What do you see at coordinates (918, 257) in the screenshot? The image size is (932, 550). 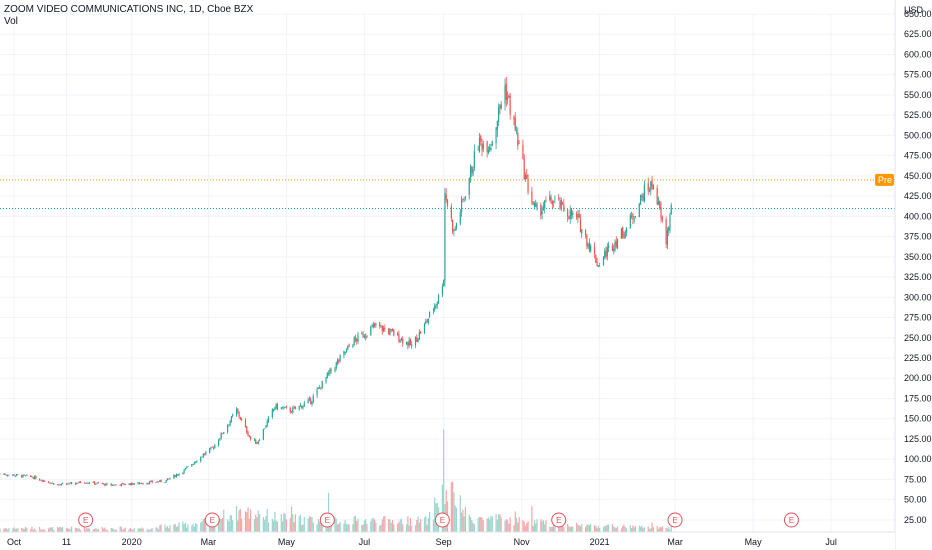 I see `price-tick-label: 350.00` at bounding box center [918, 257].